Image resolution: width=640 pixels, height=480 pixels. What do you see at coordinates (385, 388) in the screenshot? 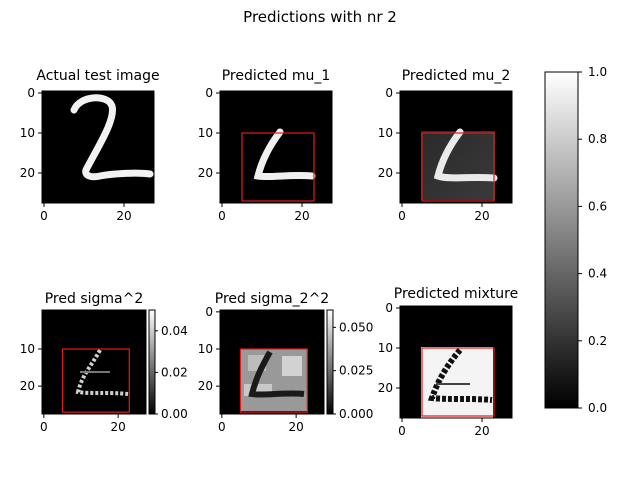
I see `panel-5-ytick-label-2: 20` at bounding box center [385, 388].